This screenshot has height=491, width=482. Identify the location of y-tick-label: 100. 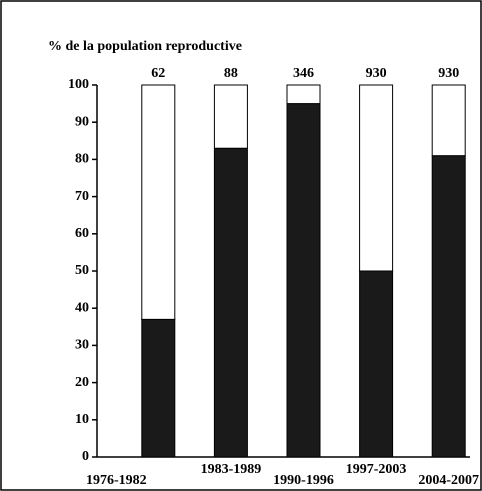
(78, 84).